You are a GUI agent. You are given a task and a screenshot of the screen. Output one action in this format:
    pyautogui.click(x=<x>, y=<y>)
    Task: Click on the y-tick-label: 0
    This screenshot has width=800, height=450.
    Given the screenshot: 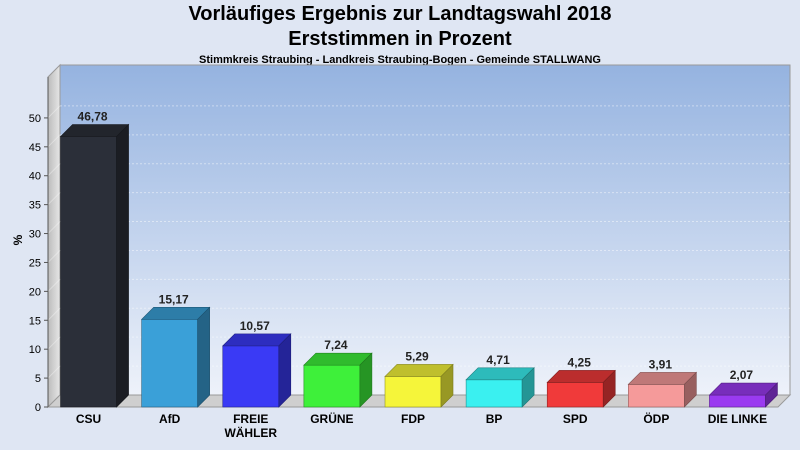 What is the action you would take?
    pyautogui.click(x=38, y=408)
    